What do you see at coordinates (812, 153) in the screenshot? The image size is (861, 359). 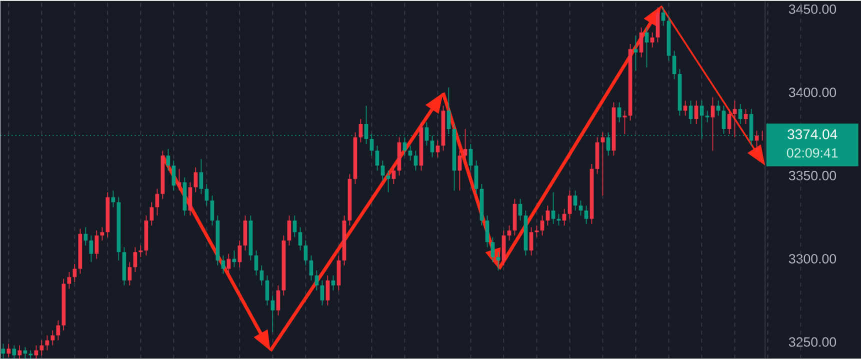 I see `text: 02:09:41` at bounding box center [812, 153].